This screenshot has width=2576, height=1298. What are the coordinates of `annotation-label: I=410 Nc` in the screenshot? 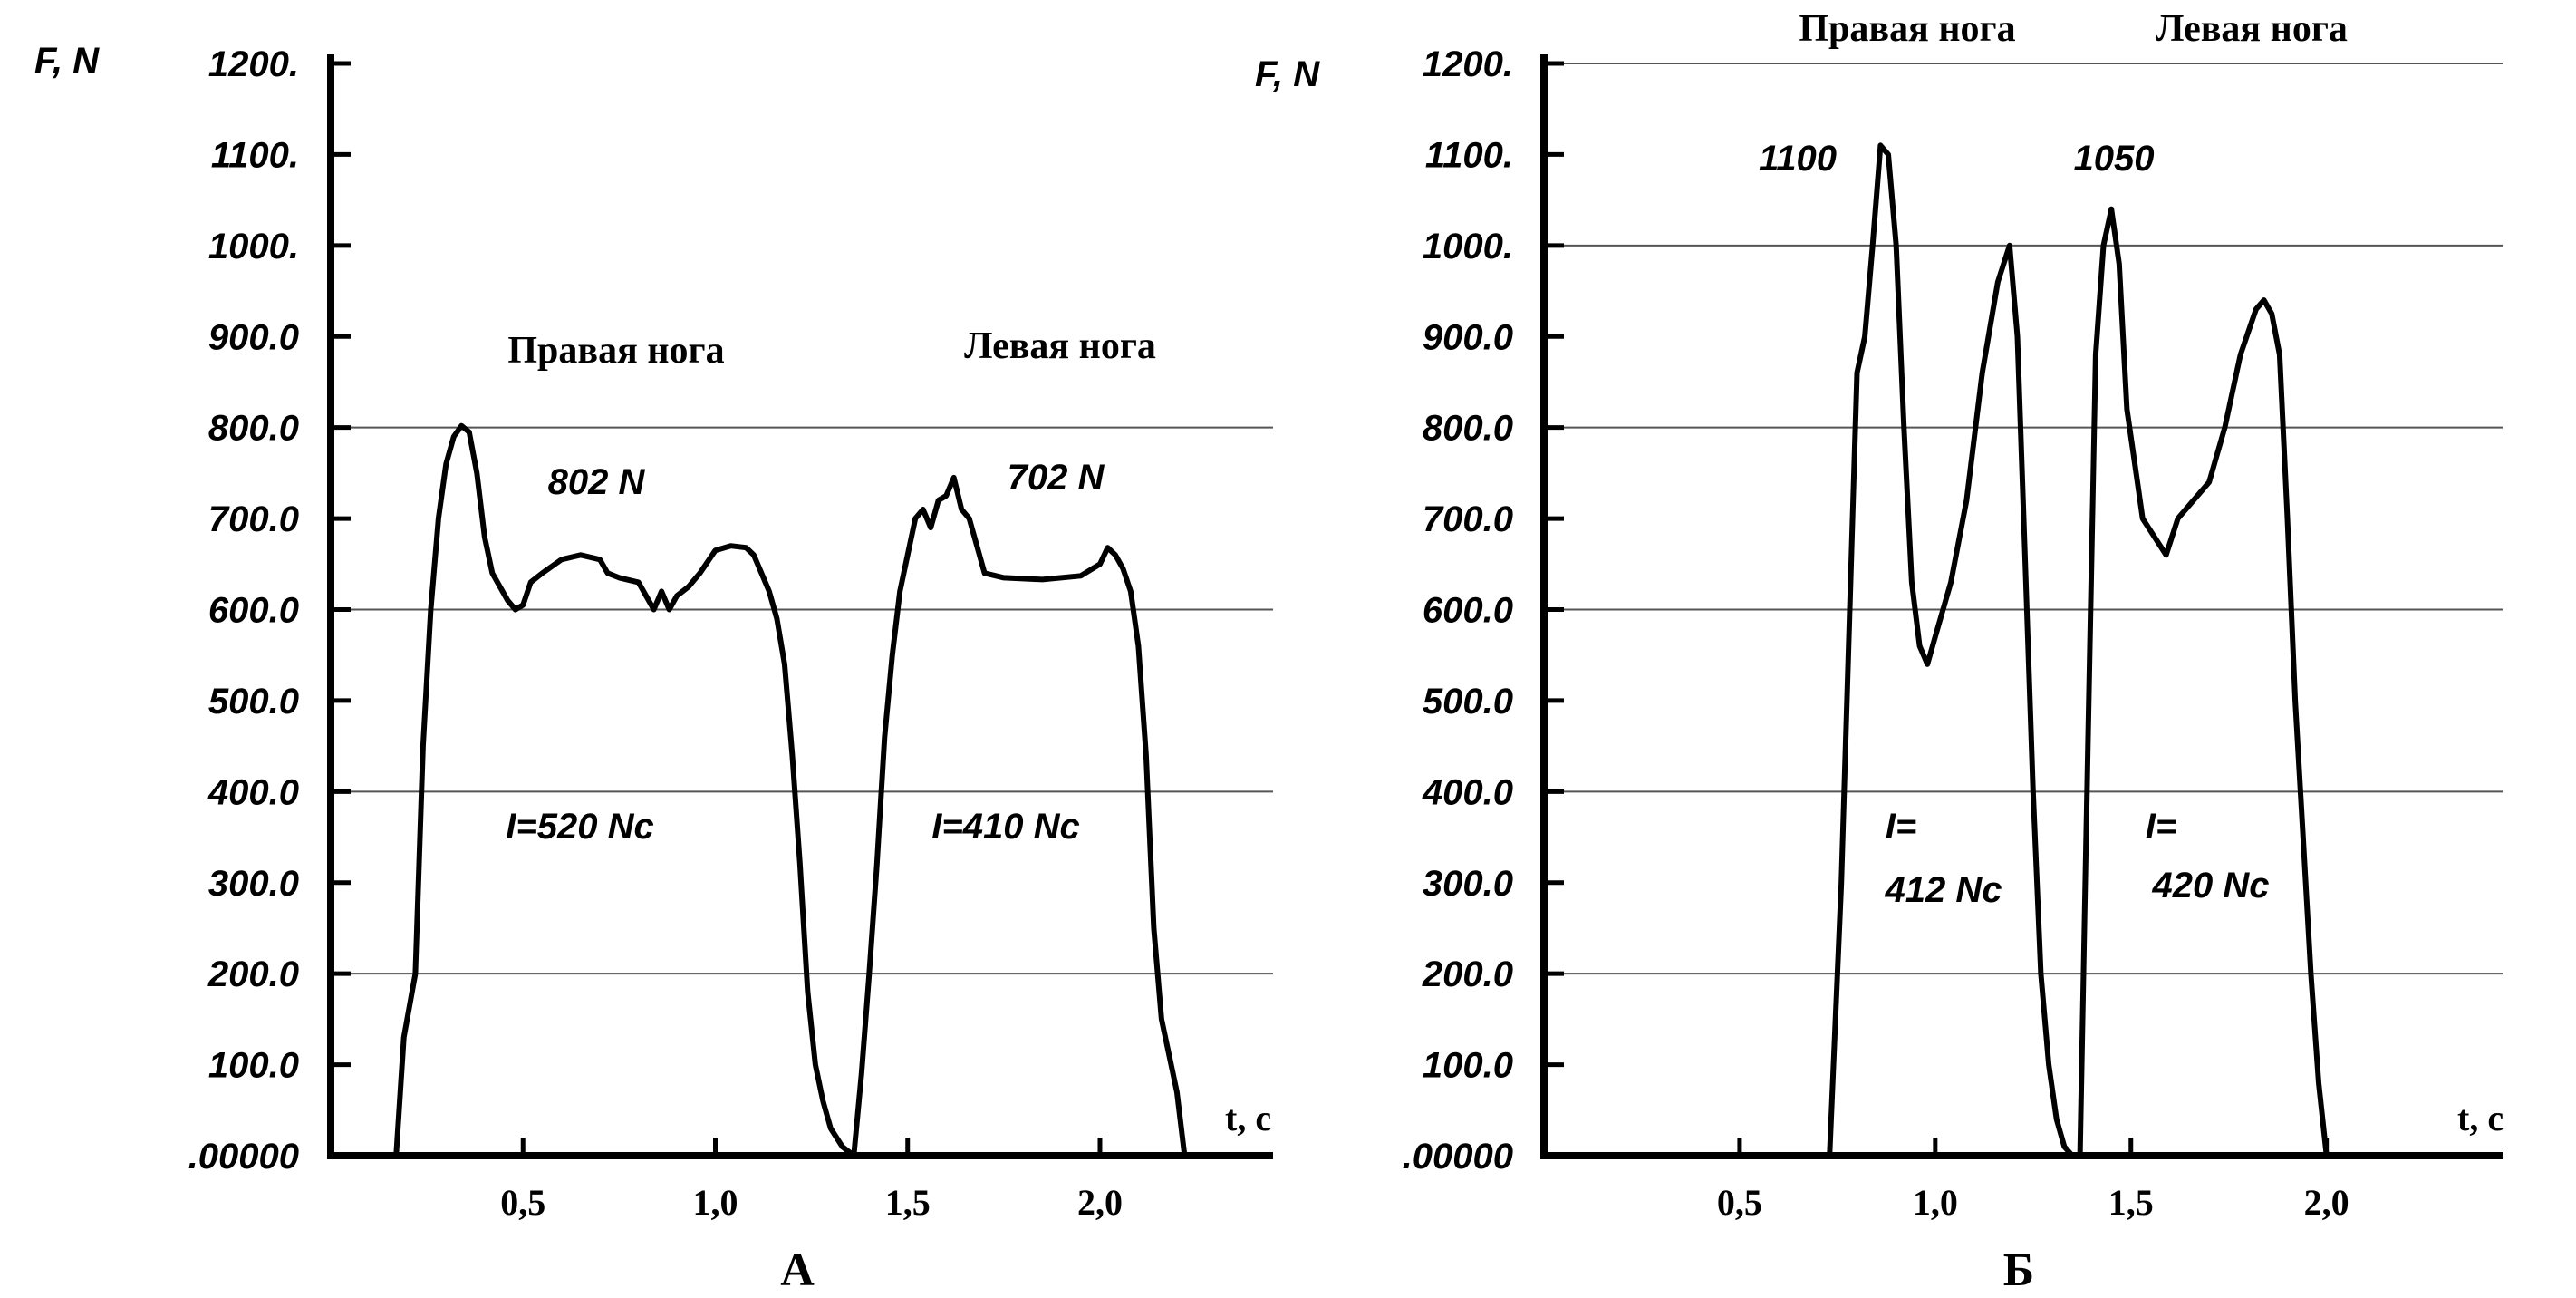 It's located at (1005, 827).